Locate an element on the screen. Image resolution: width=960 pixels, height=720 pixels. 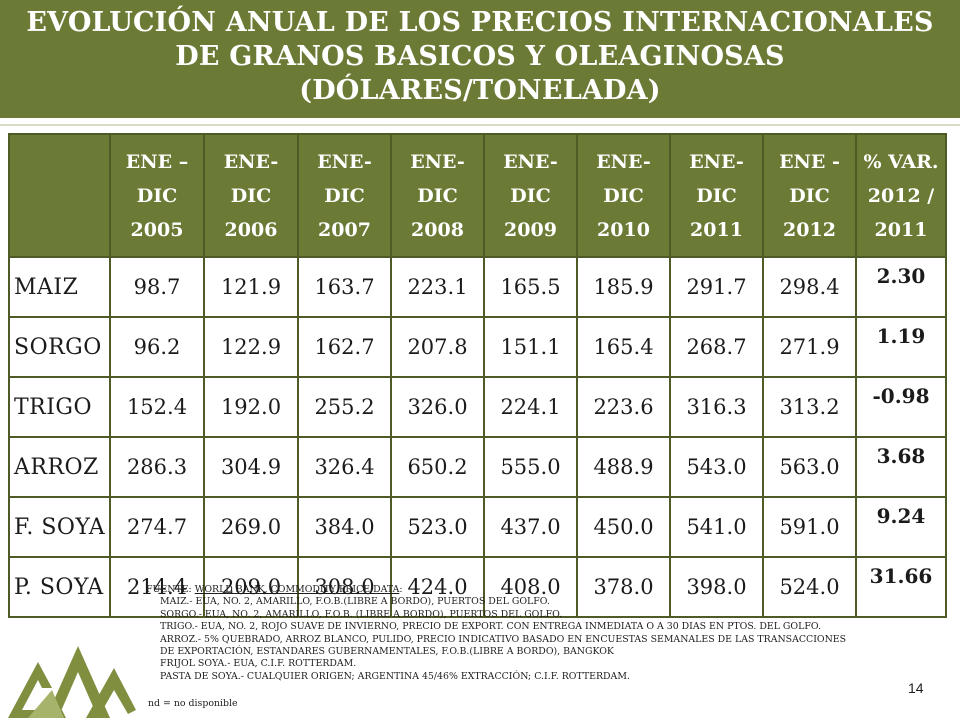
header-2008: ENE- DIC 2008 is located at coordinates (437, 195).